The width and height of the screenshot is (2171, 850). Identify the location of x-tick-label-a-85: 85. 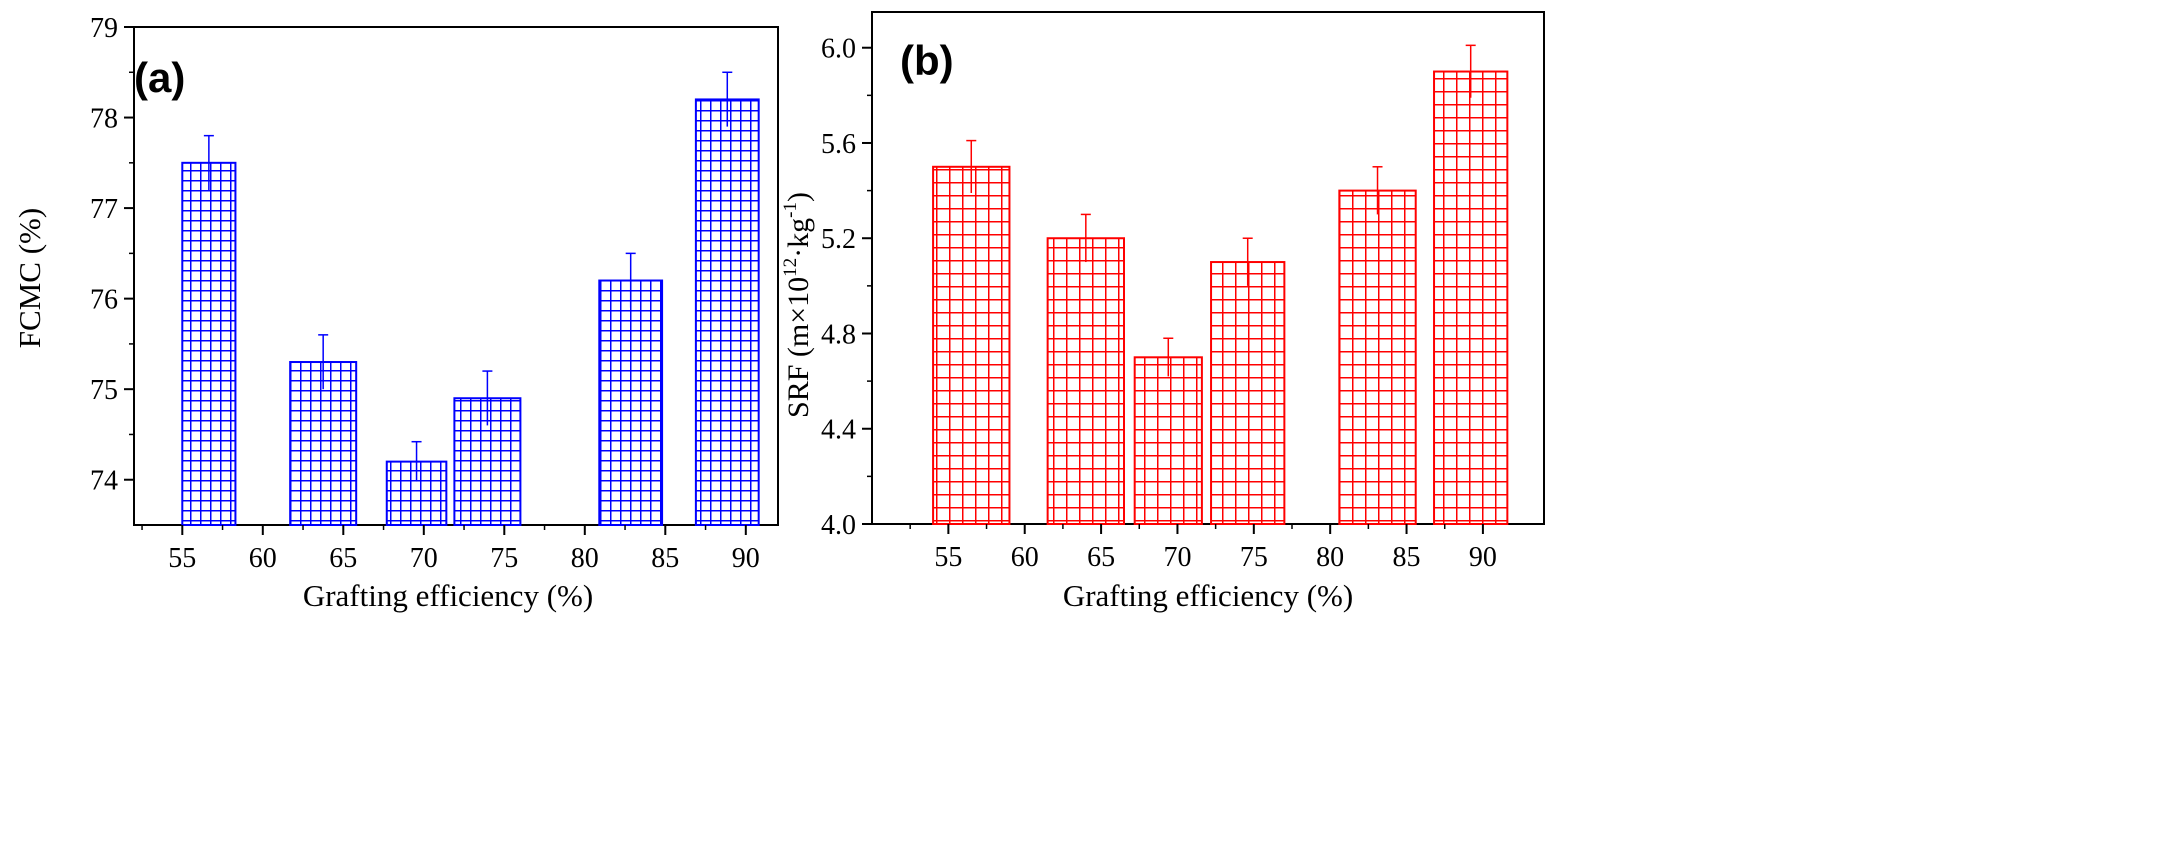
(665, 558).